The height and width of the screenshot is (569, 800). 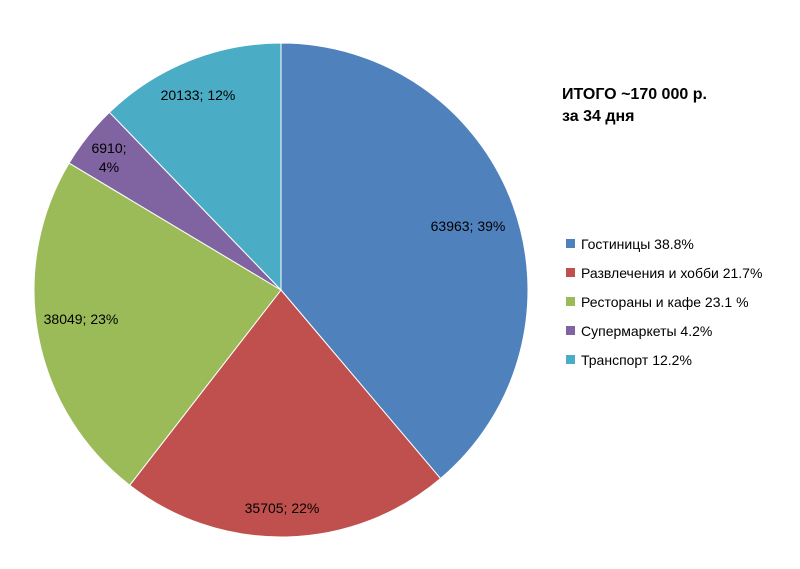 I want to click on legend-item-entertainment: Развлечения и хобби 21.7%, so click(x=664, y=272).